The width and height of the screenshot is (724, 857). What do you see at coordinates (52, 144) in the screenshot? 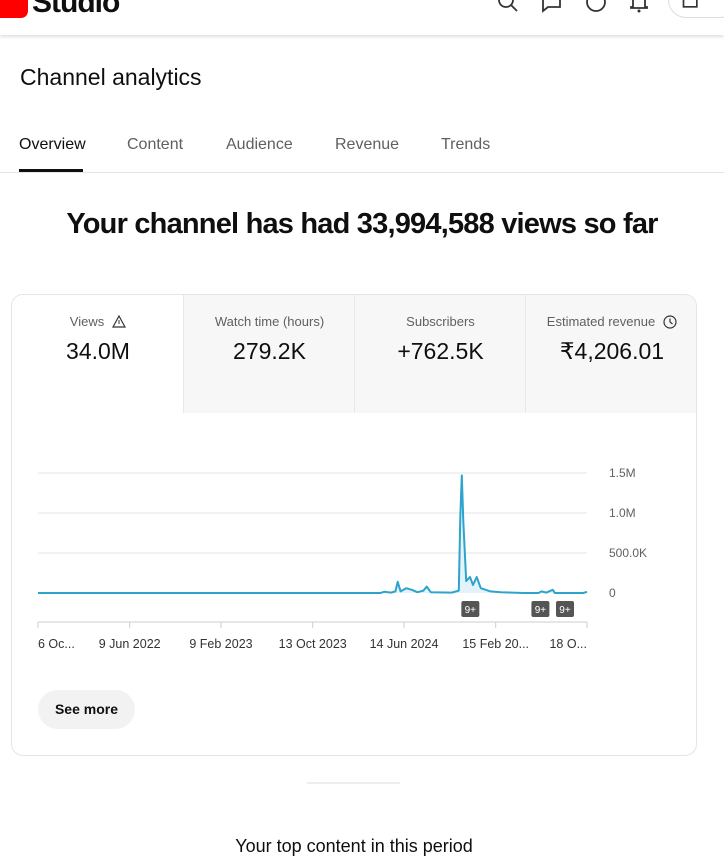
I see `tab-overview: Overview` at bounding box center [52, 144].